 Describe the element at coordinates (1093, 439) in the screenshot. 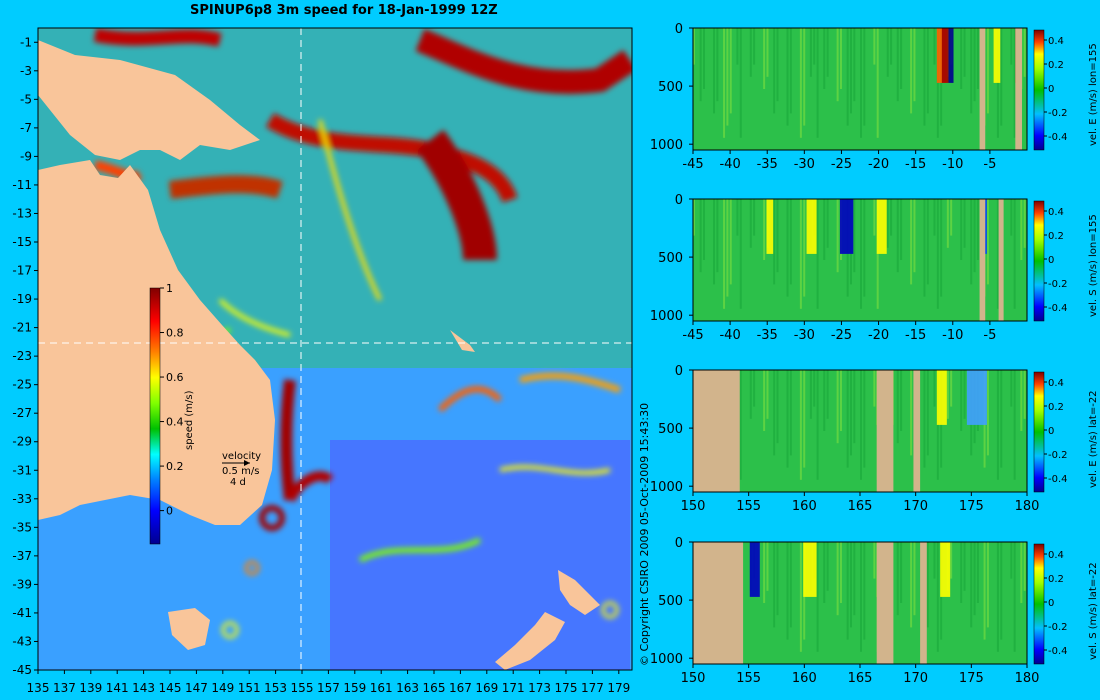

I see `section-colorbar-label: vel. E (m/s) lat=-22` at that location.